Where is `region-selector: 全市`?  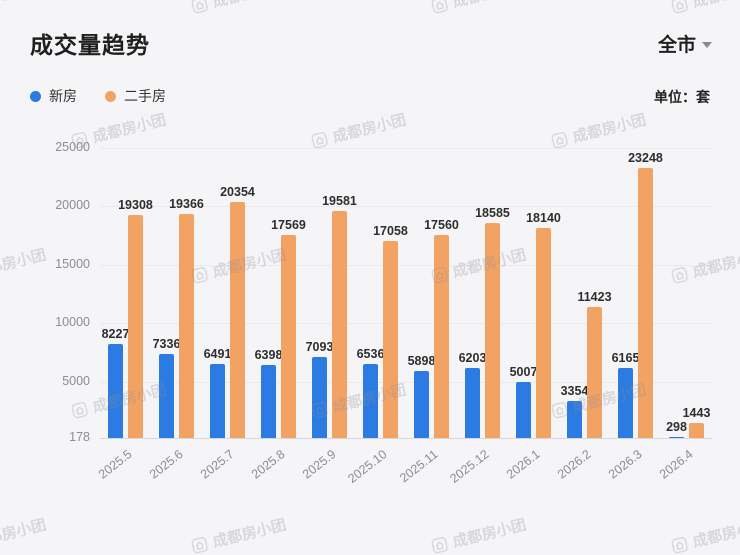 region-selector: 全市 is located at coordinates (685, 43).